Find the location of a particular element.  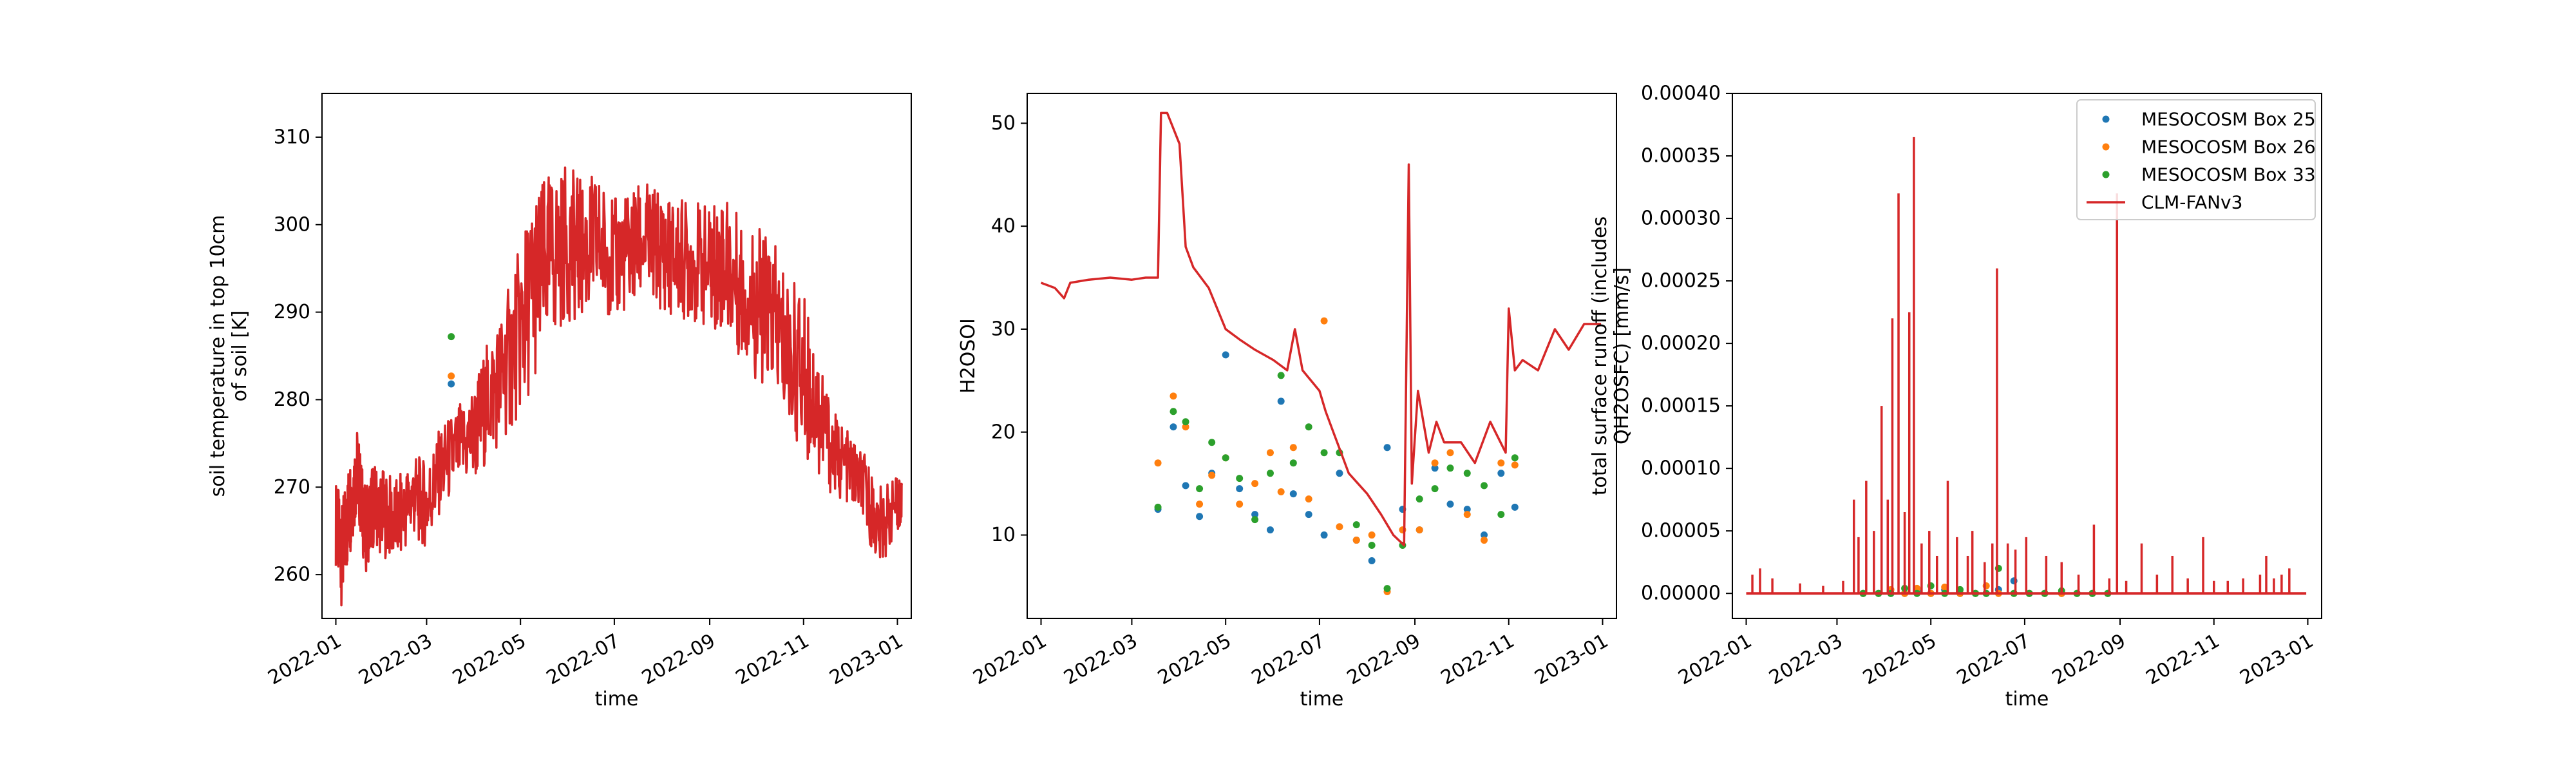

legend-entry: MESOCOSM Box 33 is located at coordinates (2229, 175).